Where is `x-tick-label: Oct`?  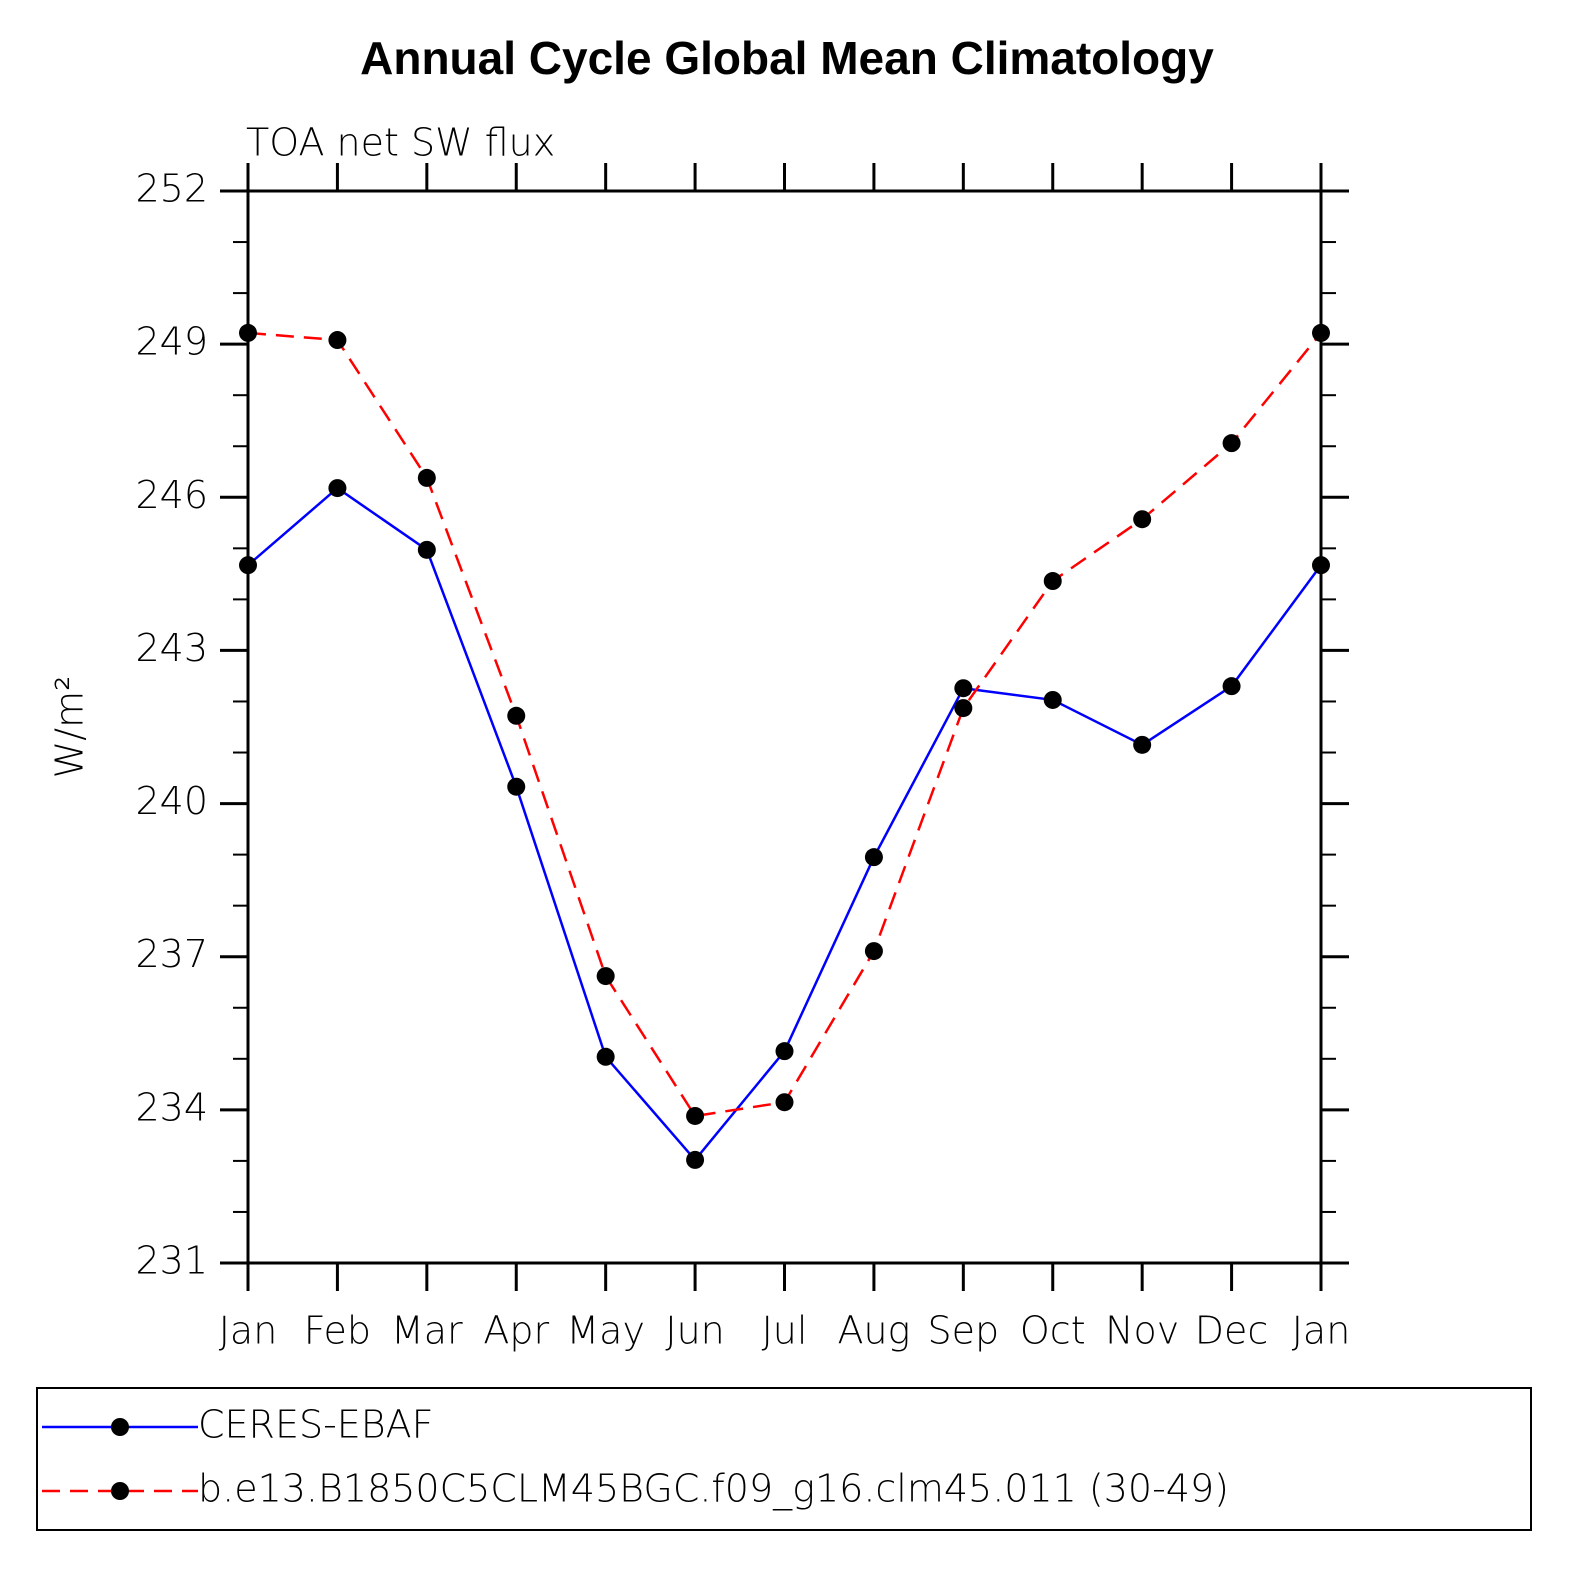
x-tick-label: Oct is located at coordinates (1053, 1331).